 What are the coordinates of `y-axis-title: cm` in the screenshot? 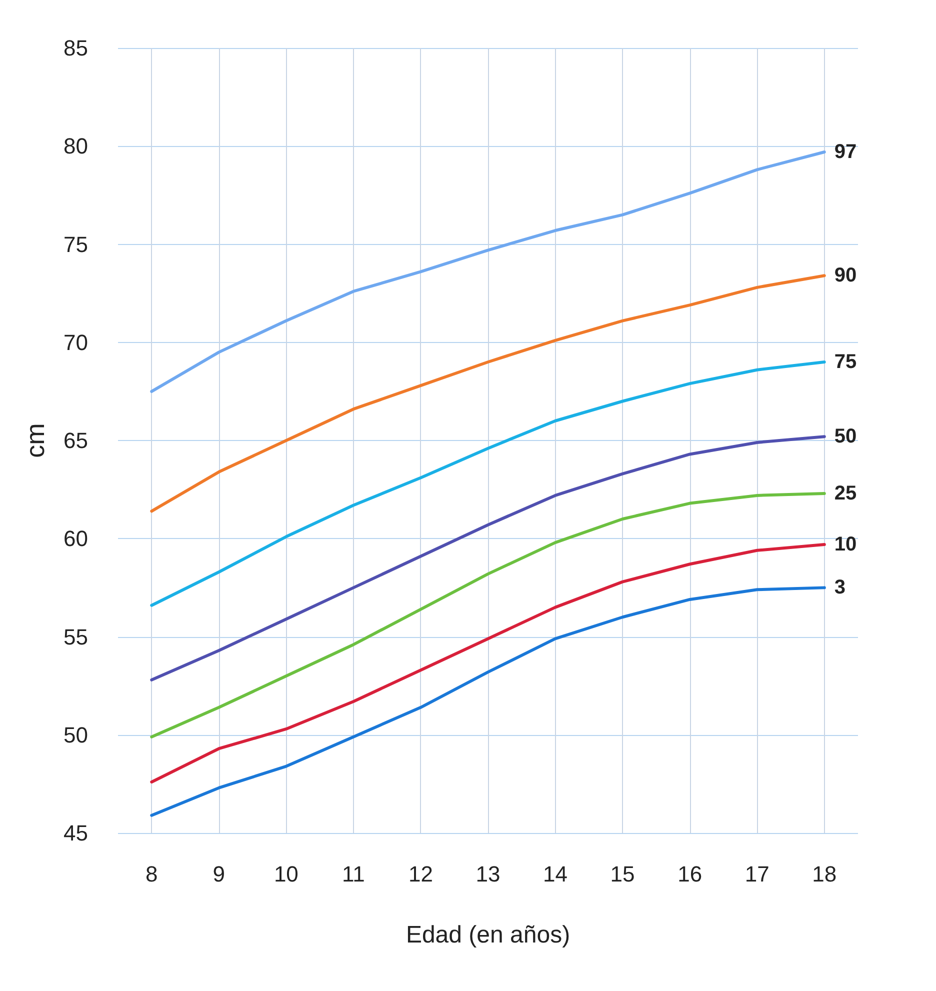 It's located at (35, 440).